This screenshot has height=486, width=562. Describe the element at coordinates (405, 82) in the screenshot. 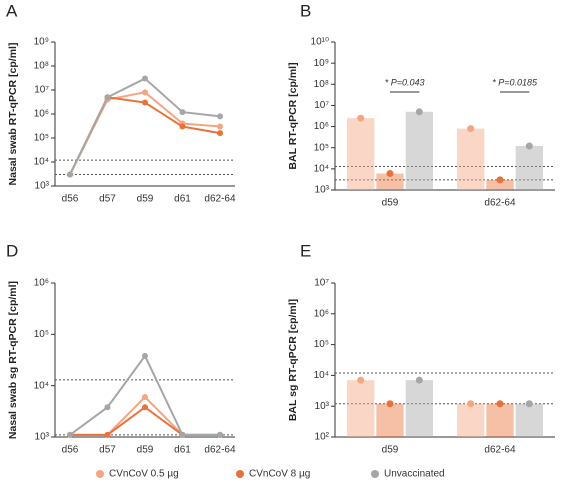

I see `annotation: * P=0.043` at that location.